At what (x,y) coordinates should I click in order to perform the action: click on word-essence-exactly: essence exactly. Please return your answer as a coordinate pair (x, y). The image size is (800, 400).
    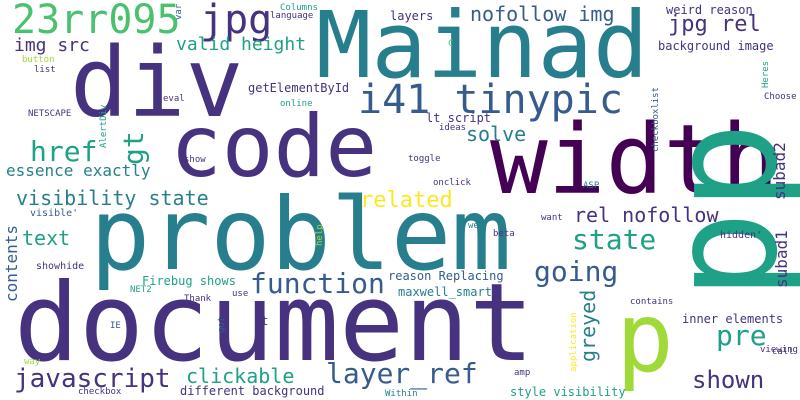
    Looking at the image, I should click on (78, 171).